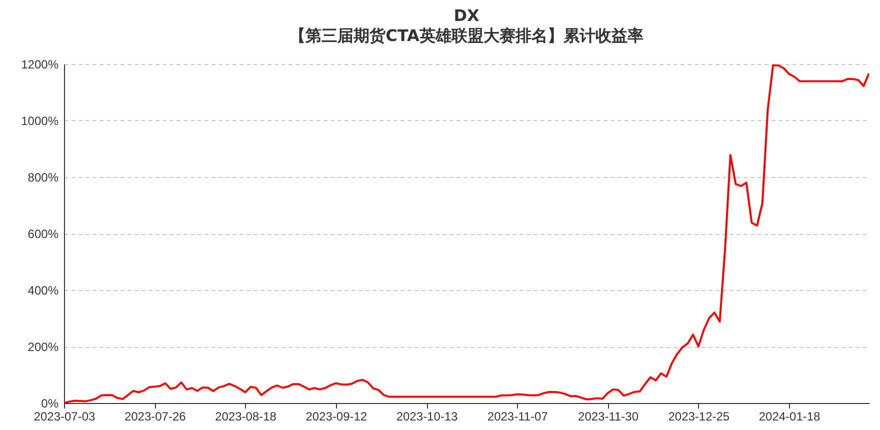 The image size is (880, 430). What do you see at coordinates (337, 417) in the screenshot?
I see `x-tick-label: 2023-09-12` at bounding box center [337, 417].